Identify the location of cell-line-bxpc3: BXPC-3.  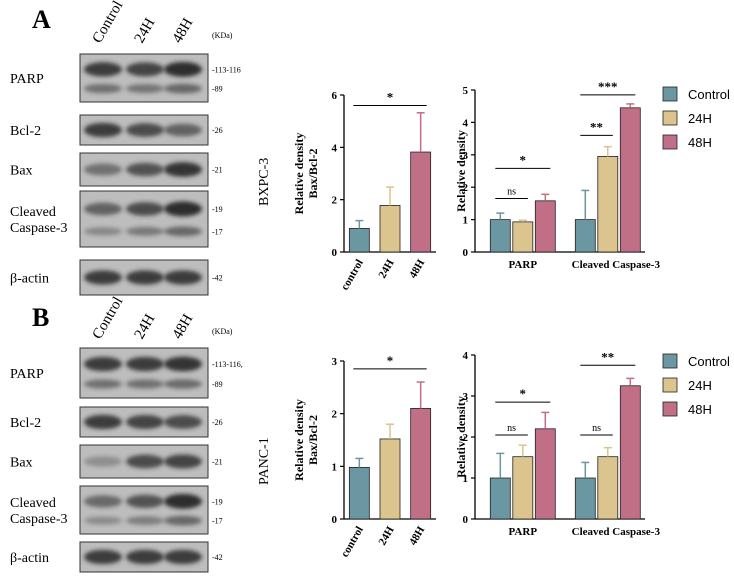
(264, 182).